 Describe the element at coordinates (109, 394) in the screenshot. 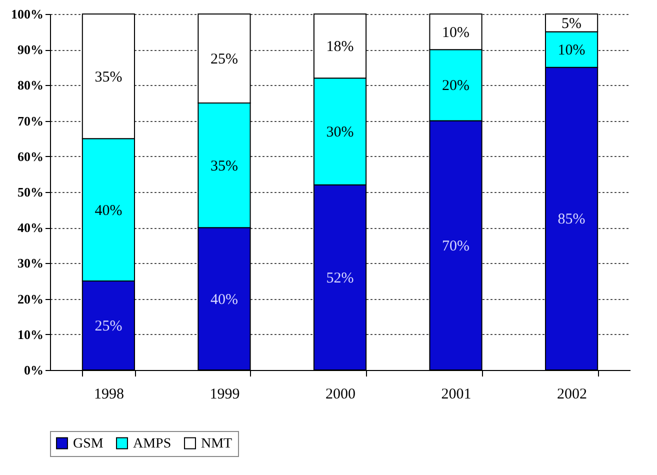

I see `x-tick-label: 1998` at that location.